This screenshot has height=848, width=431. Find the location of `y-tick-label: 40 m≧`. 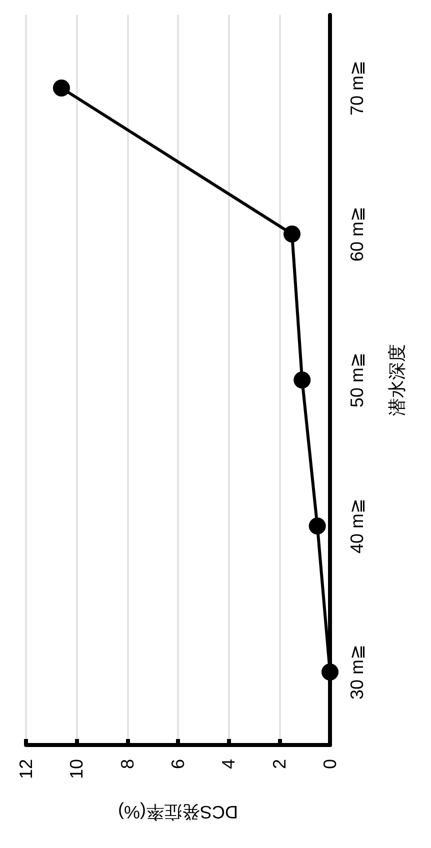

y-tick-label: 40 m≧ is located at coordinates (357, 526).